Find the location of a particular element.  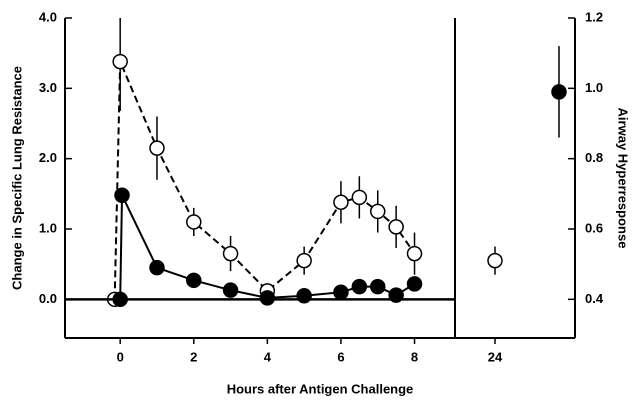

x-tick-label: 6 is located at coordinates (340, 356).